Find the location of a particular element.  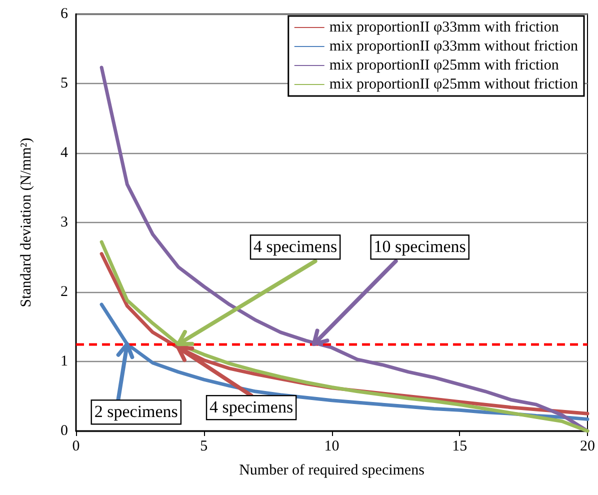

x-tick-label: 0 is located at coordinates (76, 446).